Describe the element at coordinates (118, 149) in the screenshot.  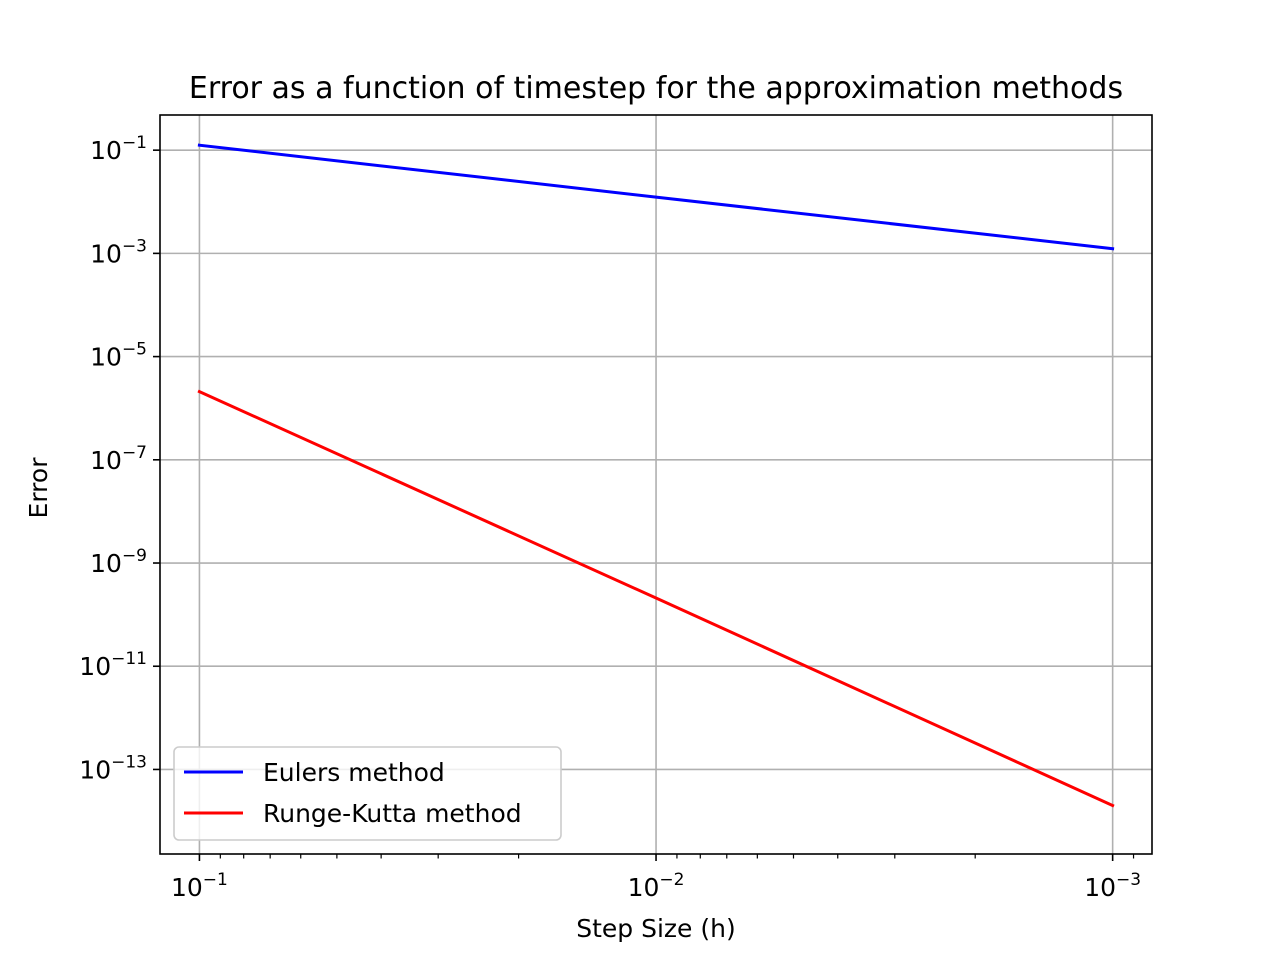
I see `y-tick-label: 10⁻¹` at that location.